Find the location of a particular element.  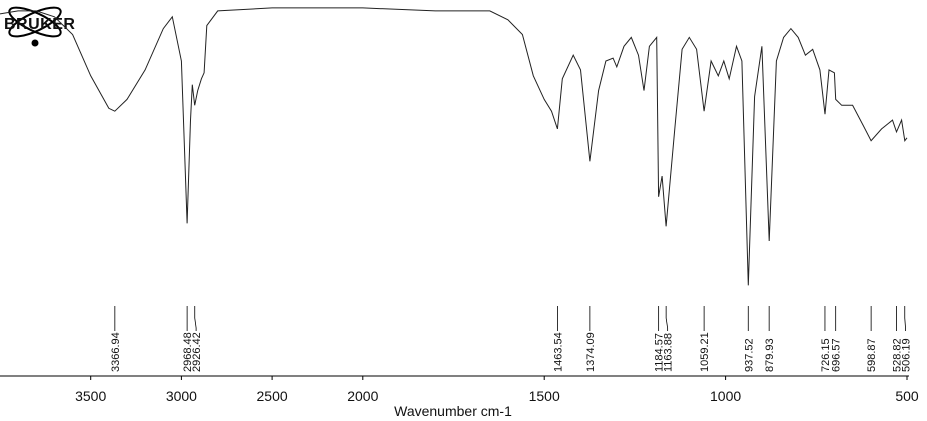

x-axis-label: Wavenumber cm-1 is located at coordinates (453, 411).